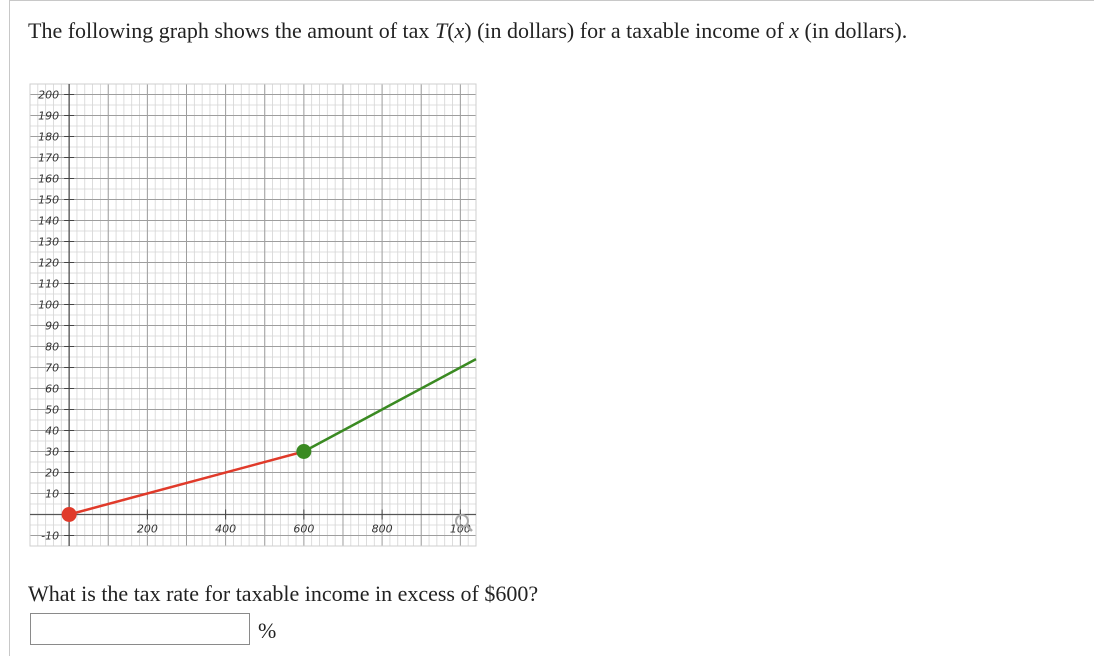  Describe the element at coordinates (630, 30) in the screenshot. I see `question-text-middle: (in dollars) for a taxable income of` at that location.